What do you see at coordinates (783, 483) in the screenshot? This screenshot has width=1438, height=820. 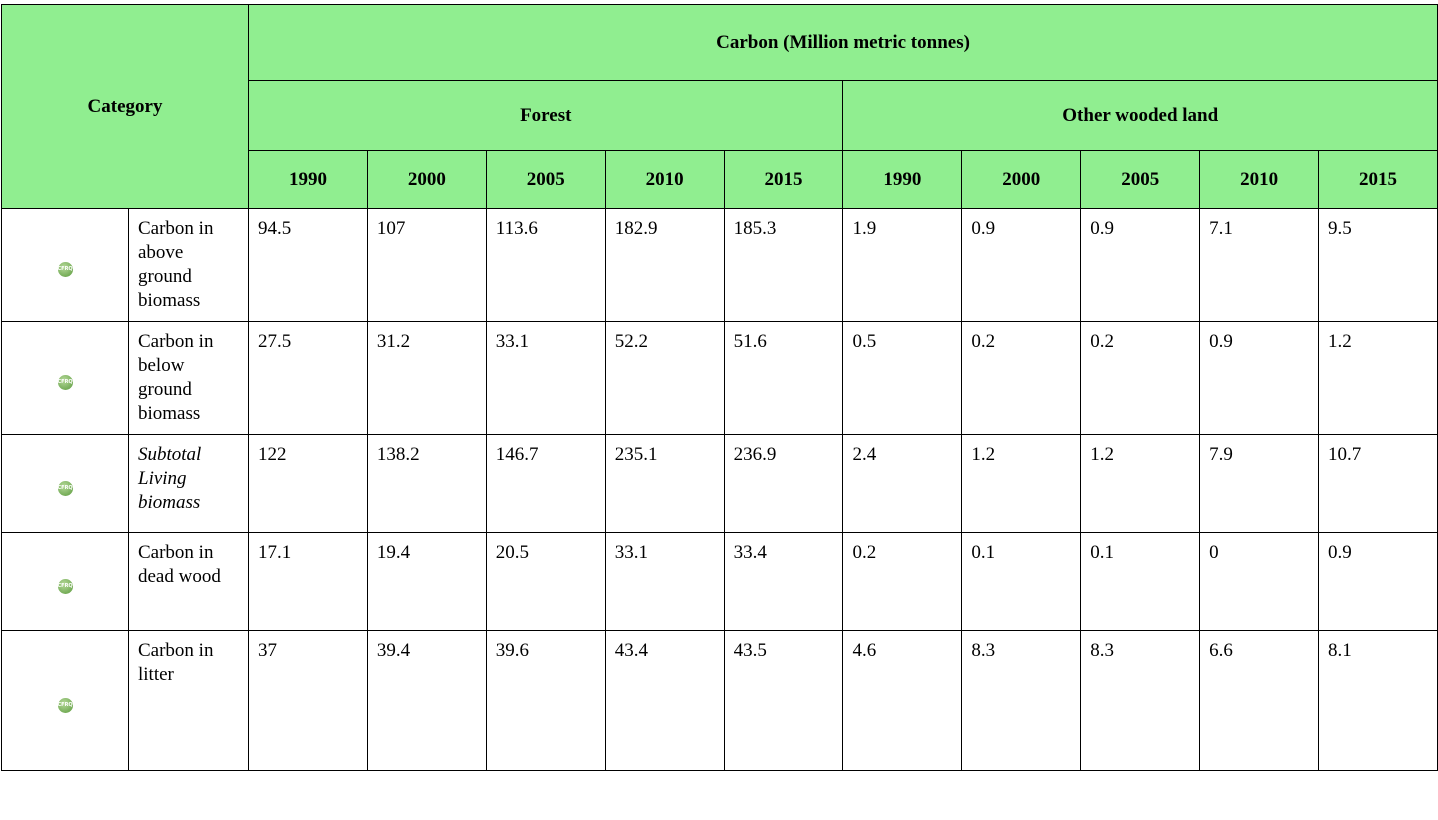 I see `value-cell: 236.9` at bounding box center [783, 483].